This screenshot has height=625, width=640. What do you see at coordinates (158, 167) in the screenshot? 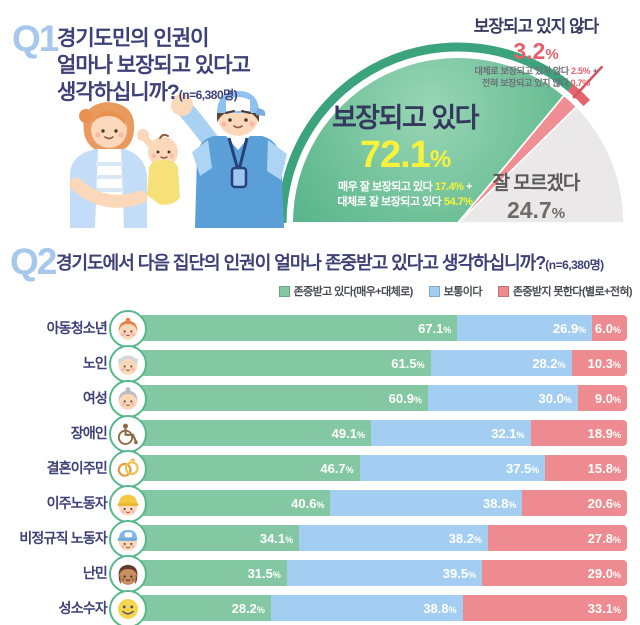
I see `baby-figure` at bounding box center [158, 167].